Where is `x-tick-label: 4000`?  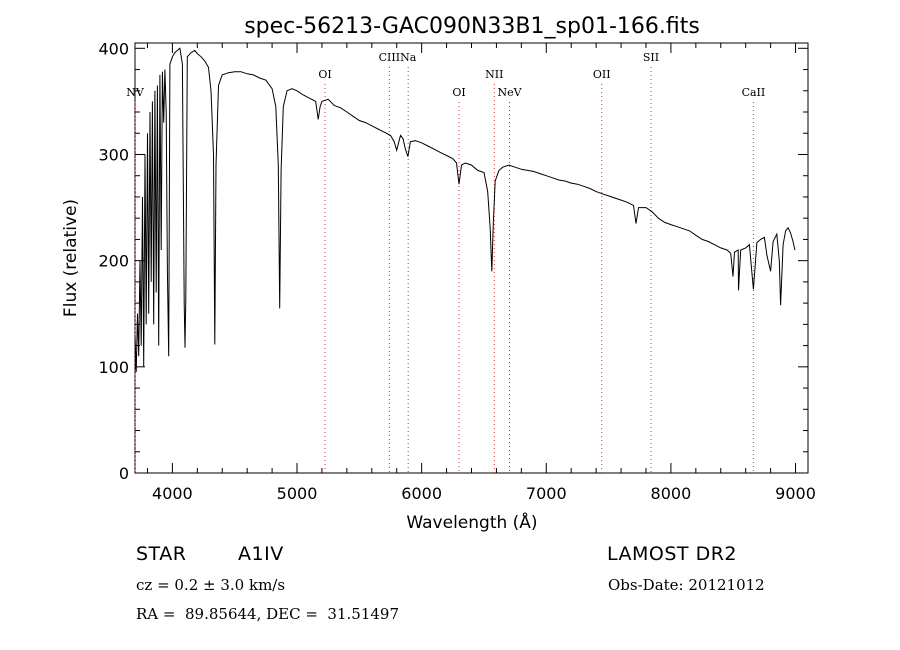
x-tick-label: 4000 is located at coordinates (172, 493).